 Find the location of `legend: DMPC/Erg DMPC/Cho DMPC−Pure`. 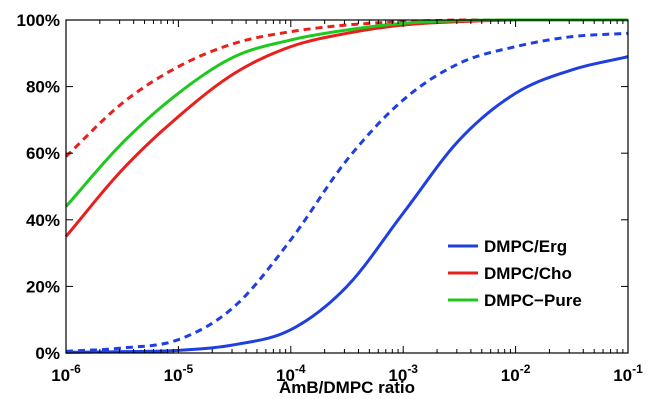

legend: DMPC/Erg DMPC/Cho DMPC−Pure is located at coordinates (515, 273).